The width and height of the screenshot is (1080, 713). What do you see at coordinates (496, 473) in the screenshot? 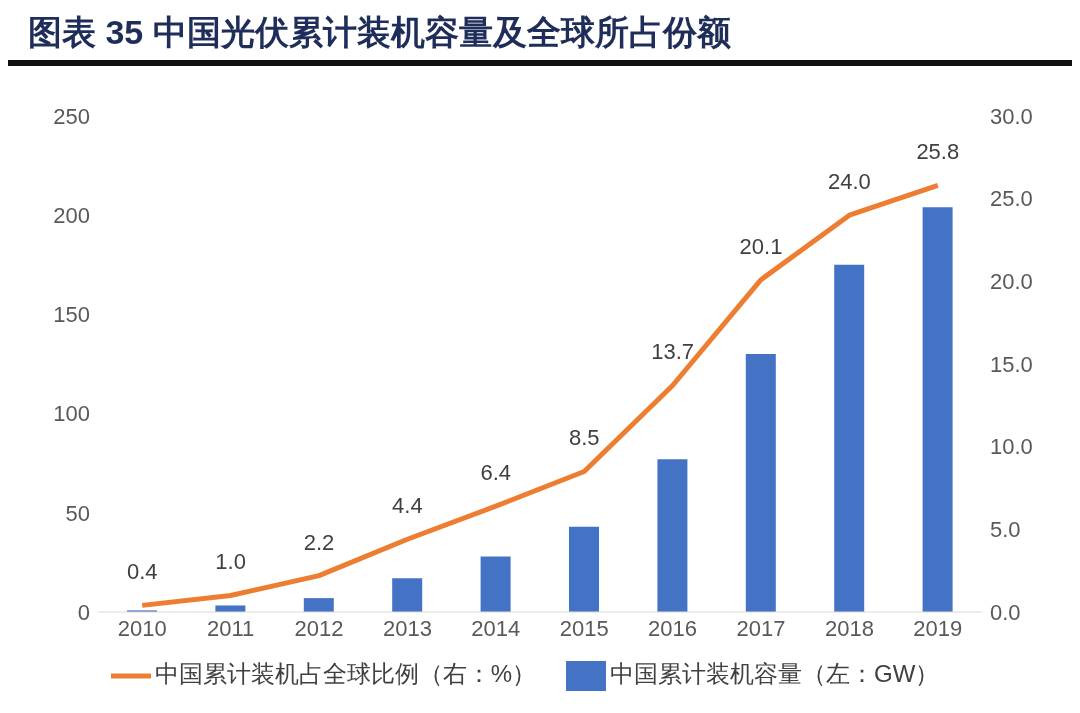
I see `data-label: 6.4` at bounding box center [496, 473].